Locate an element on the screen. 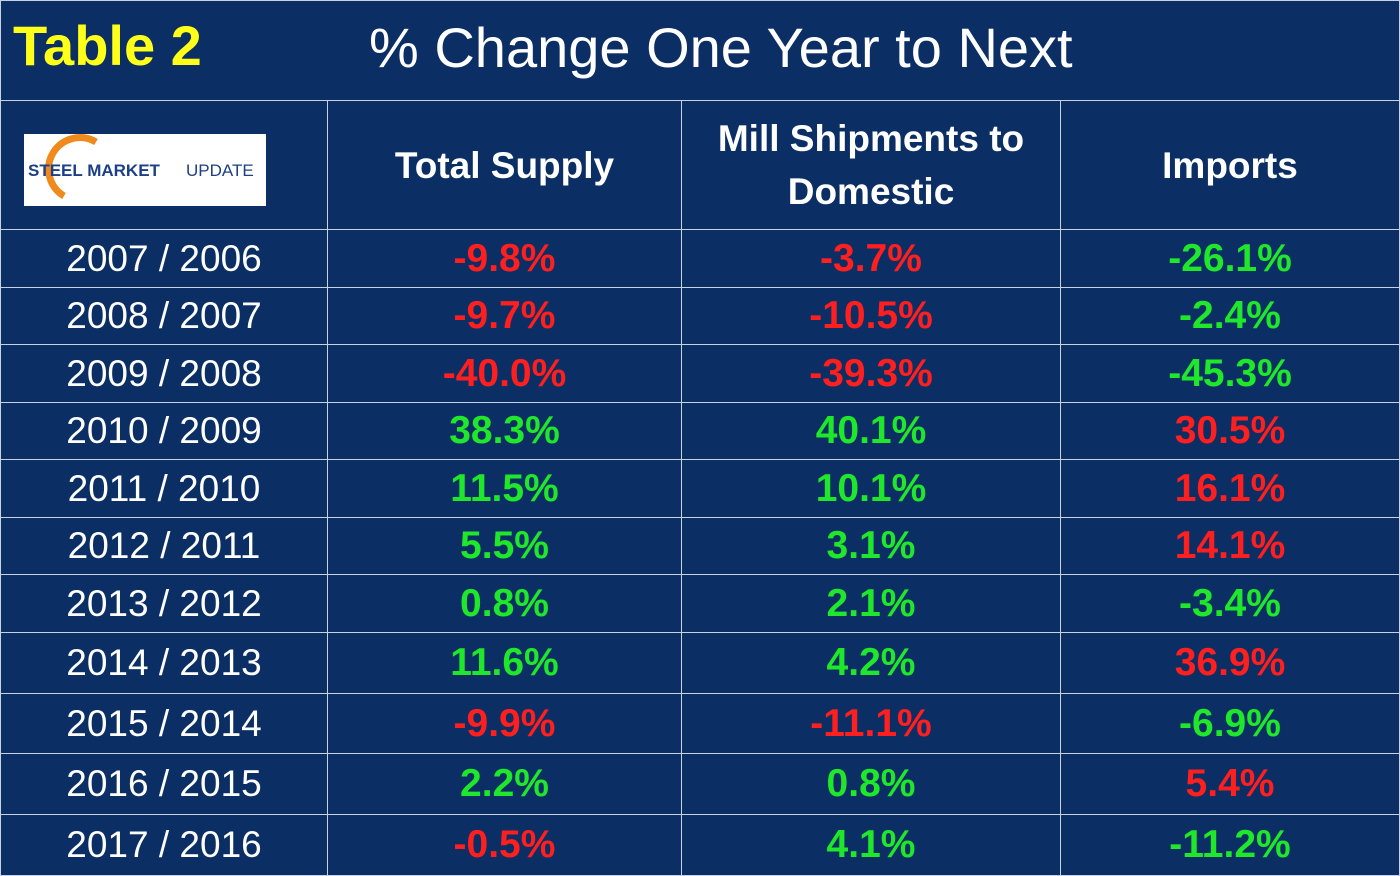 The width and height of the screenshot is (1400, 876). row-label: 2008 / 2007 is located at coordinates (164, 316).